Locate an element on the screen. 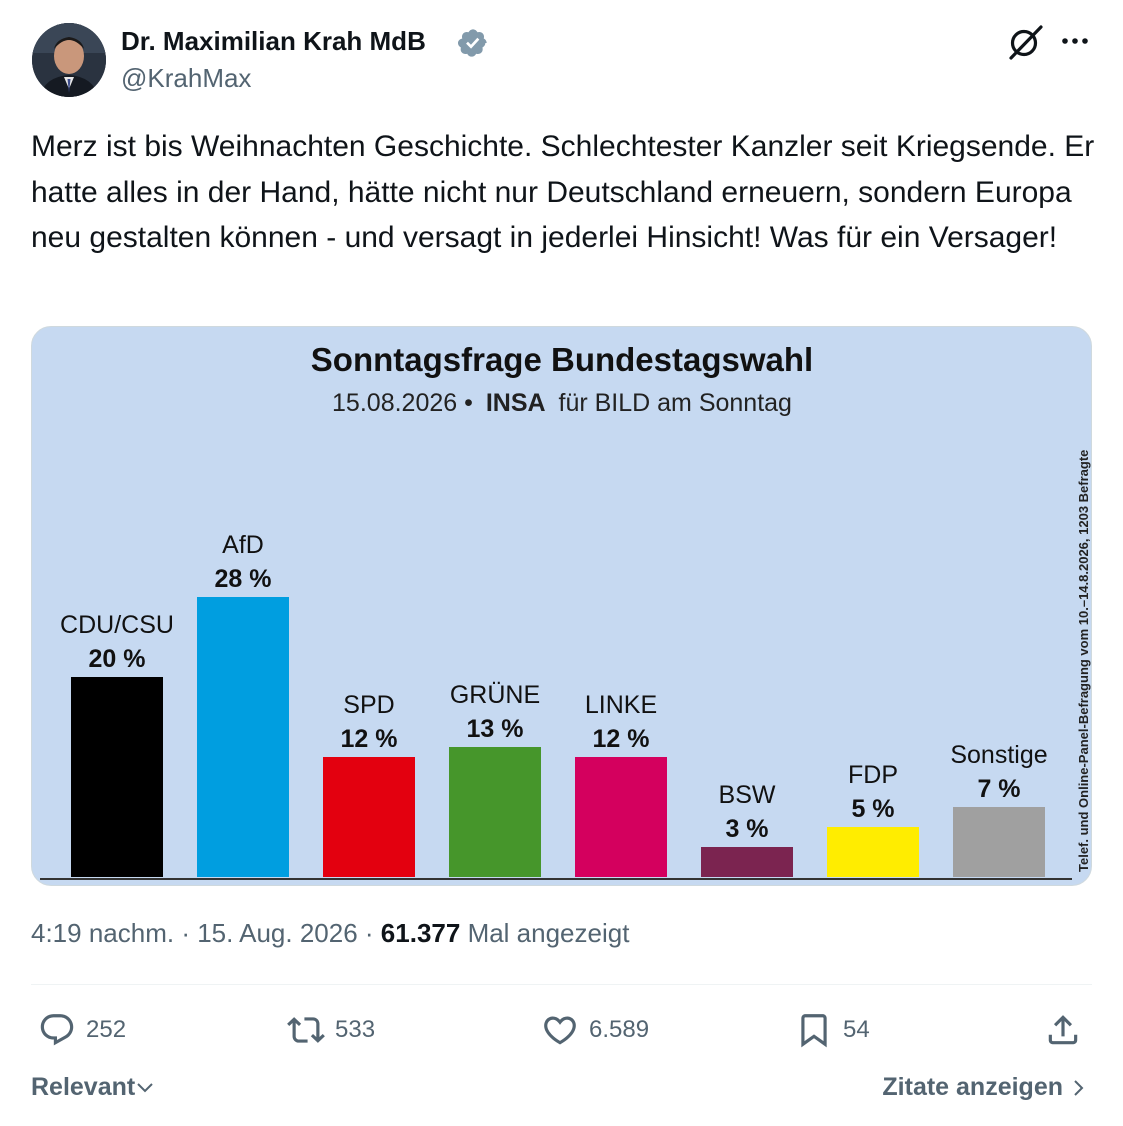 This screenshot has width=1123, height=1126. bar-value-label: 28 % is located at coordinates (243, 579).